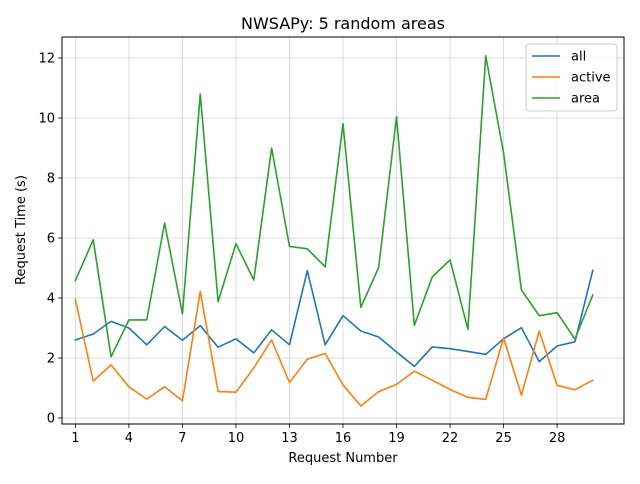  I want to click on legend-label-all: all, so click(578, 57).